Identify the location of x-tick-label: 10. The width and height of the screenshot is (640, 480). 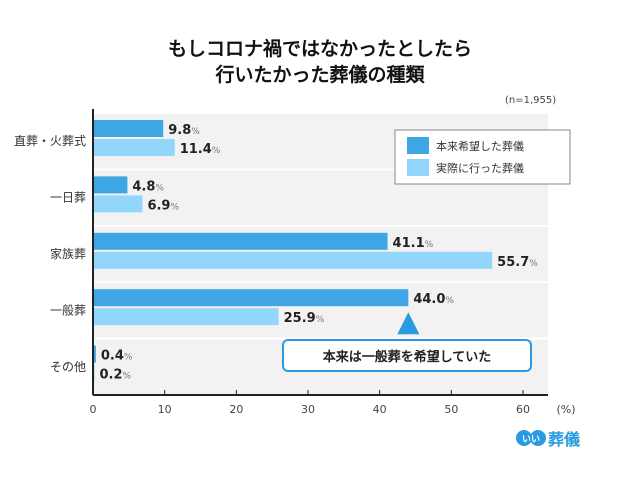
(165, 409).